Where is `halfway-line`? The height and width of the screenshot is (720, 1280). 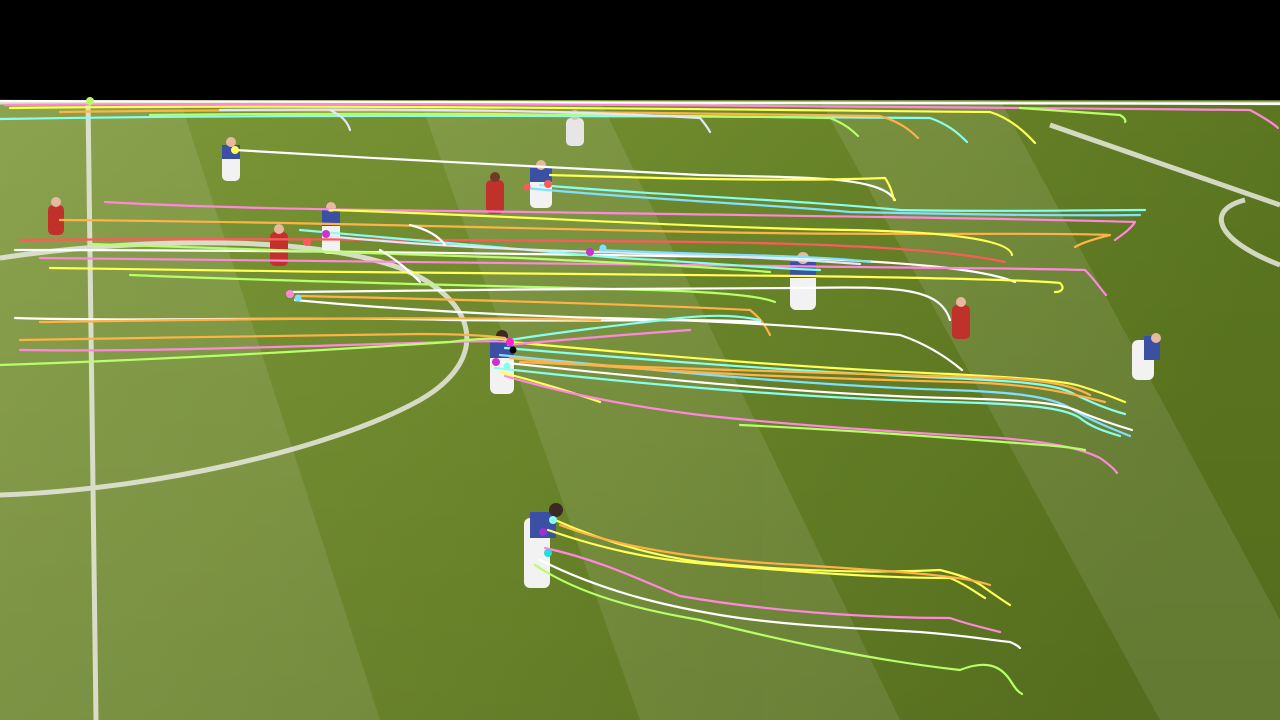
halfway-line is located at coordinates (92, 409).